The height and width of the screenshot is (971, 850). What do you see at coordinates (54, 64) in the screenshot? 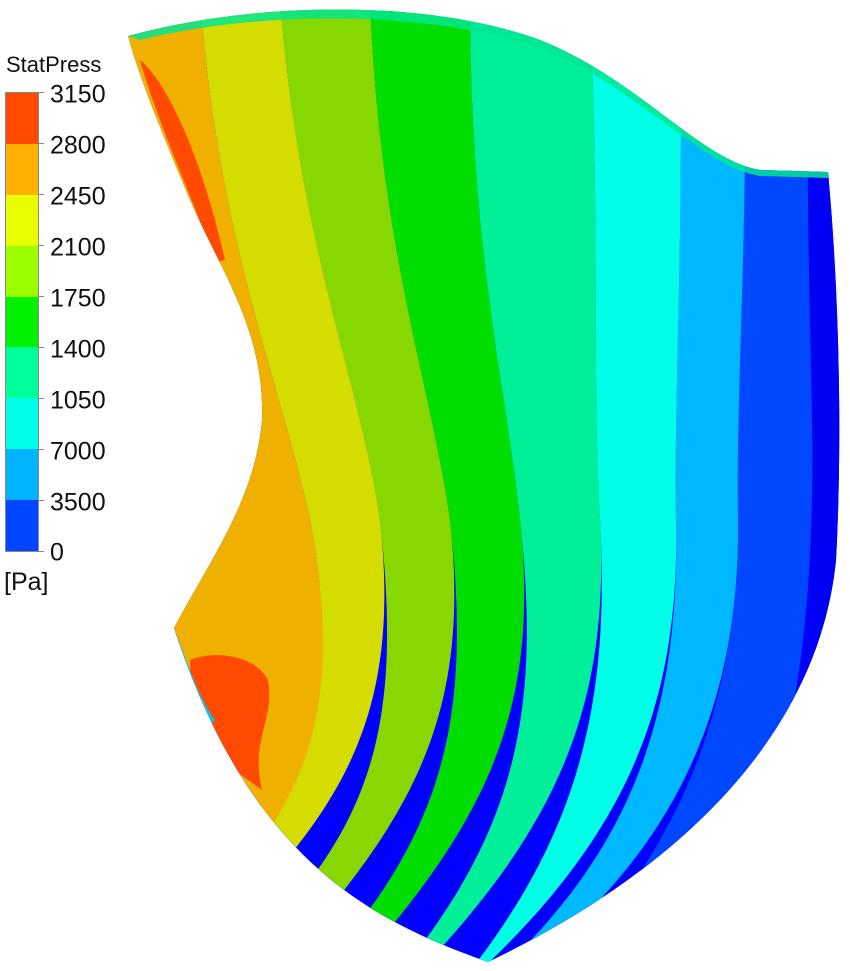
I see `legend-title: StatPress` at bounding box center [54, 64].